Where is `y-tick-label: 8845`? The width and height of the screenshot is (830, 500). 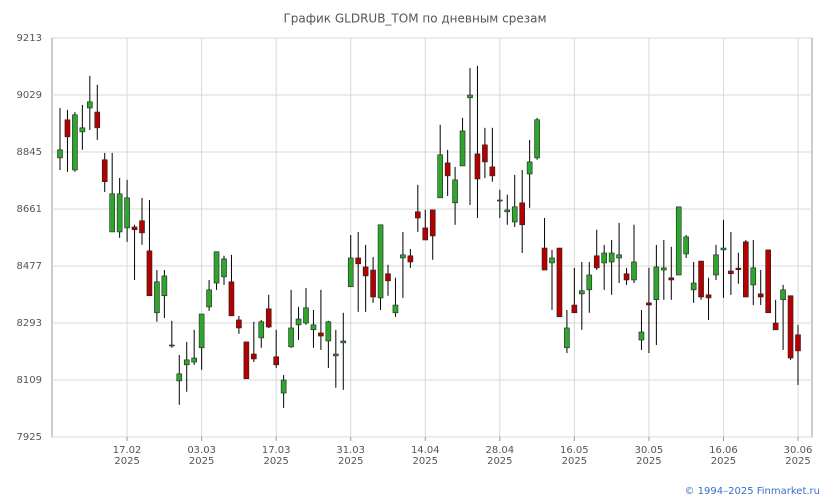
y-tick-label: 8845 is located at coordinates (29, 152).